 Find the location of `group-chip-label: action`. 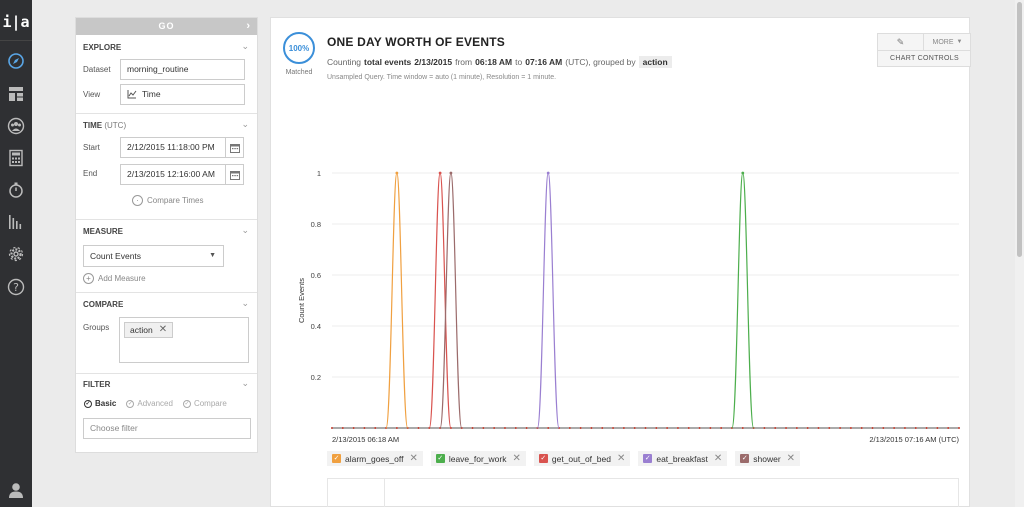

group-chip-label: action is located at coordinates (141, 330).